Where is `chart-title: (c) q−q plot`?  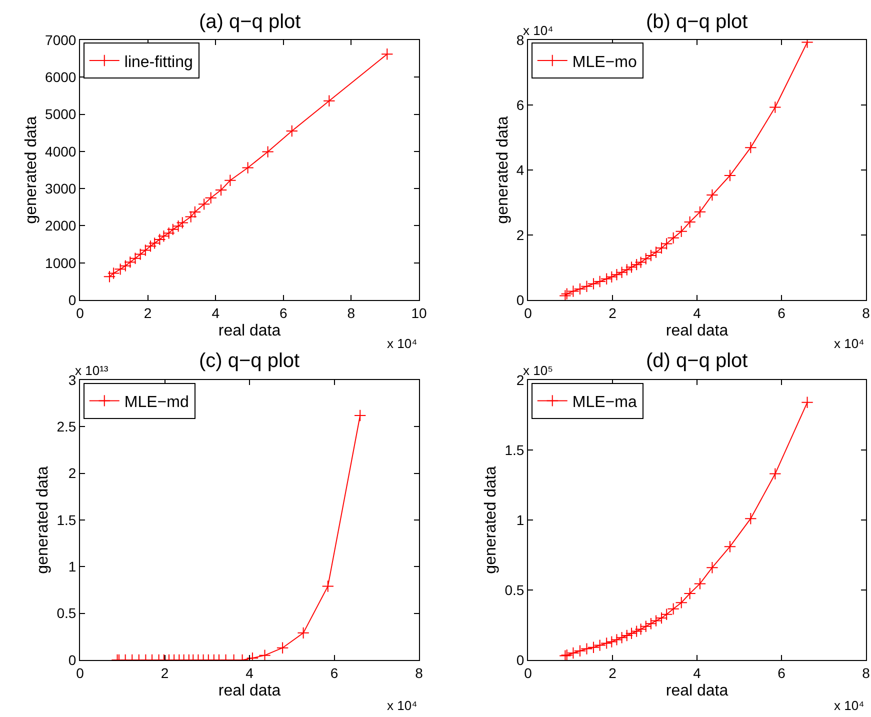 chart-title: (c) q−q plot is located at coordinates (249, 361).